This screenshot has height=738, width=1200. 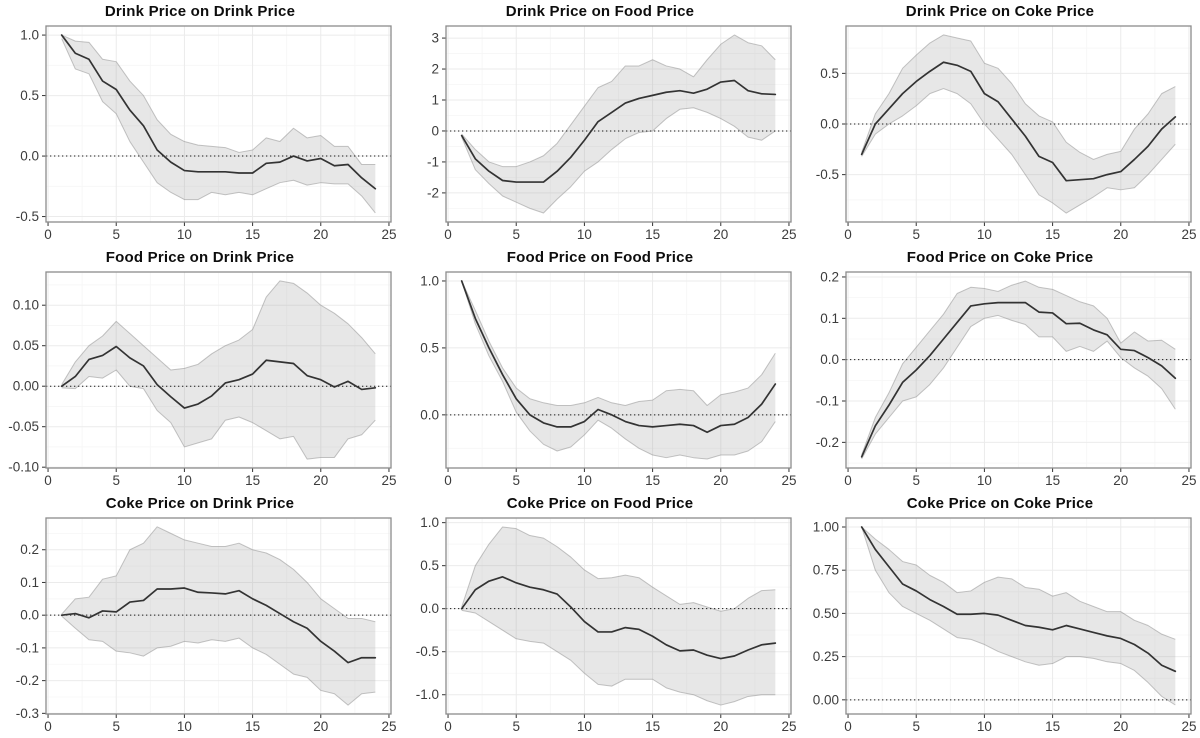 I want to click on panel-title: Drink Price on Drink Price, so click(x=200, y=11).